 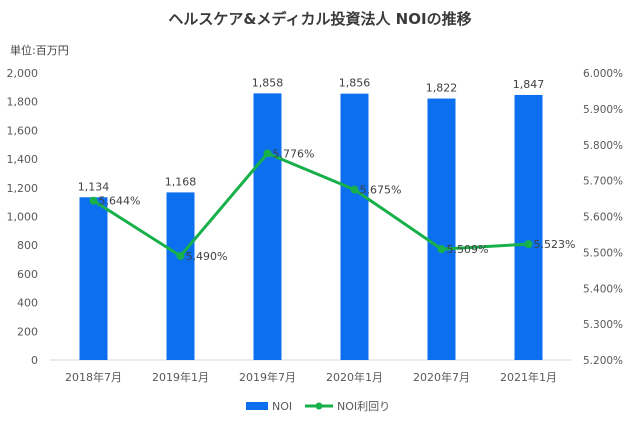 I want to click on noi-bar-label: 1,134, so click(x=94, y=186).